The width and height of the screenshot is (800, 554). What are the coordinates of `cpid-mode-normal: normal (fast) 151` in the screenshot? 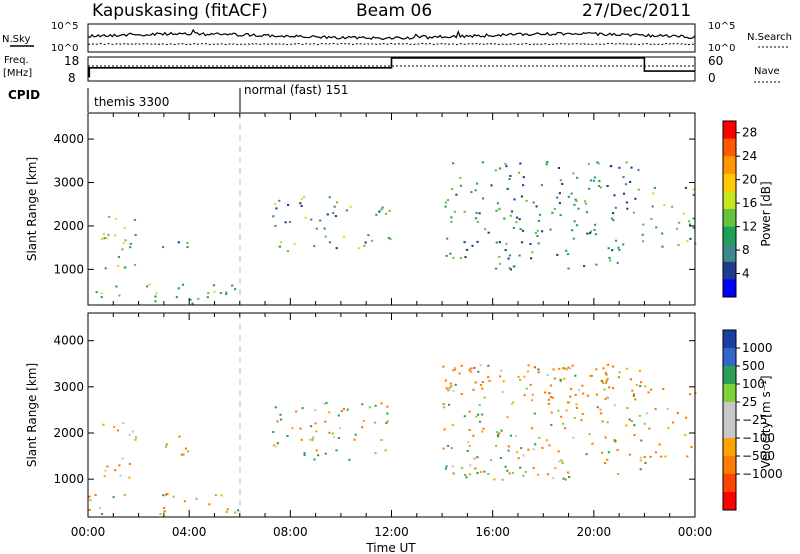 It's located at (296, 90).